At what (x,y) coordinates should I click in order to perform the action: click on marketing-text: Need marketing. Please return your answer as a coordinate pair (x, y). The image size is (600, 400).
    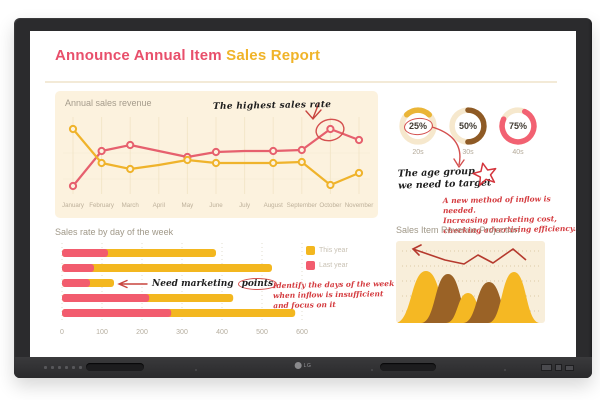
    Looking at the image, I should click on (193, 284).